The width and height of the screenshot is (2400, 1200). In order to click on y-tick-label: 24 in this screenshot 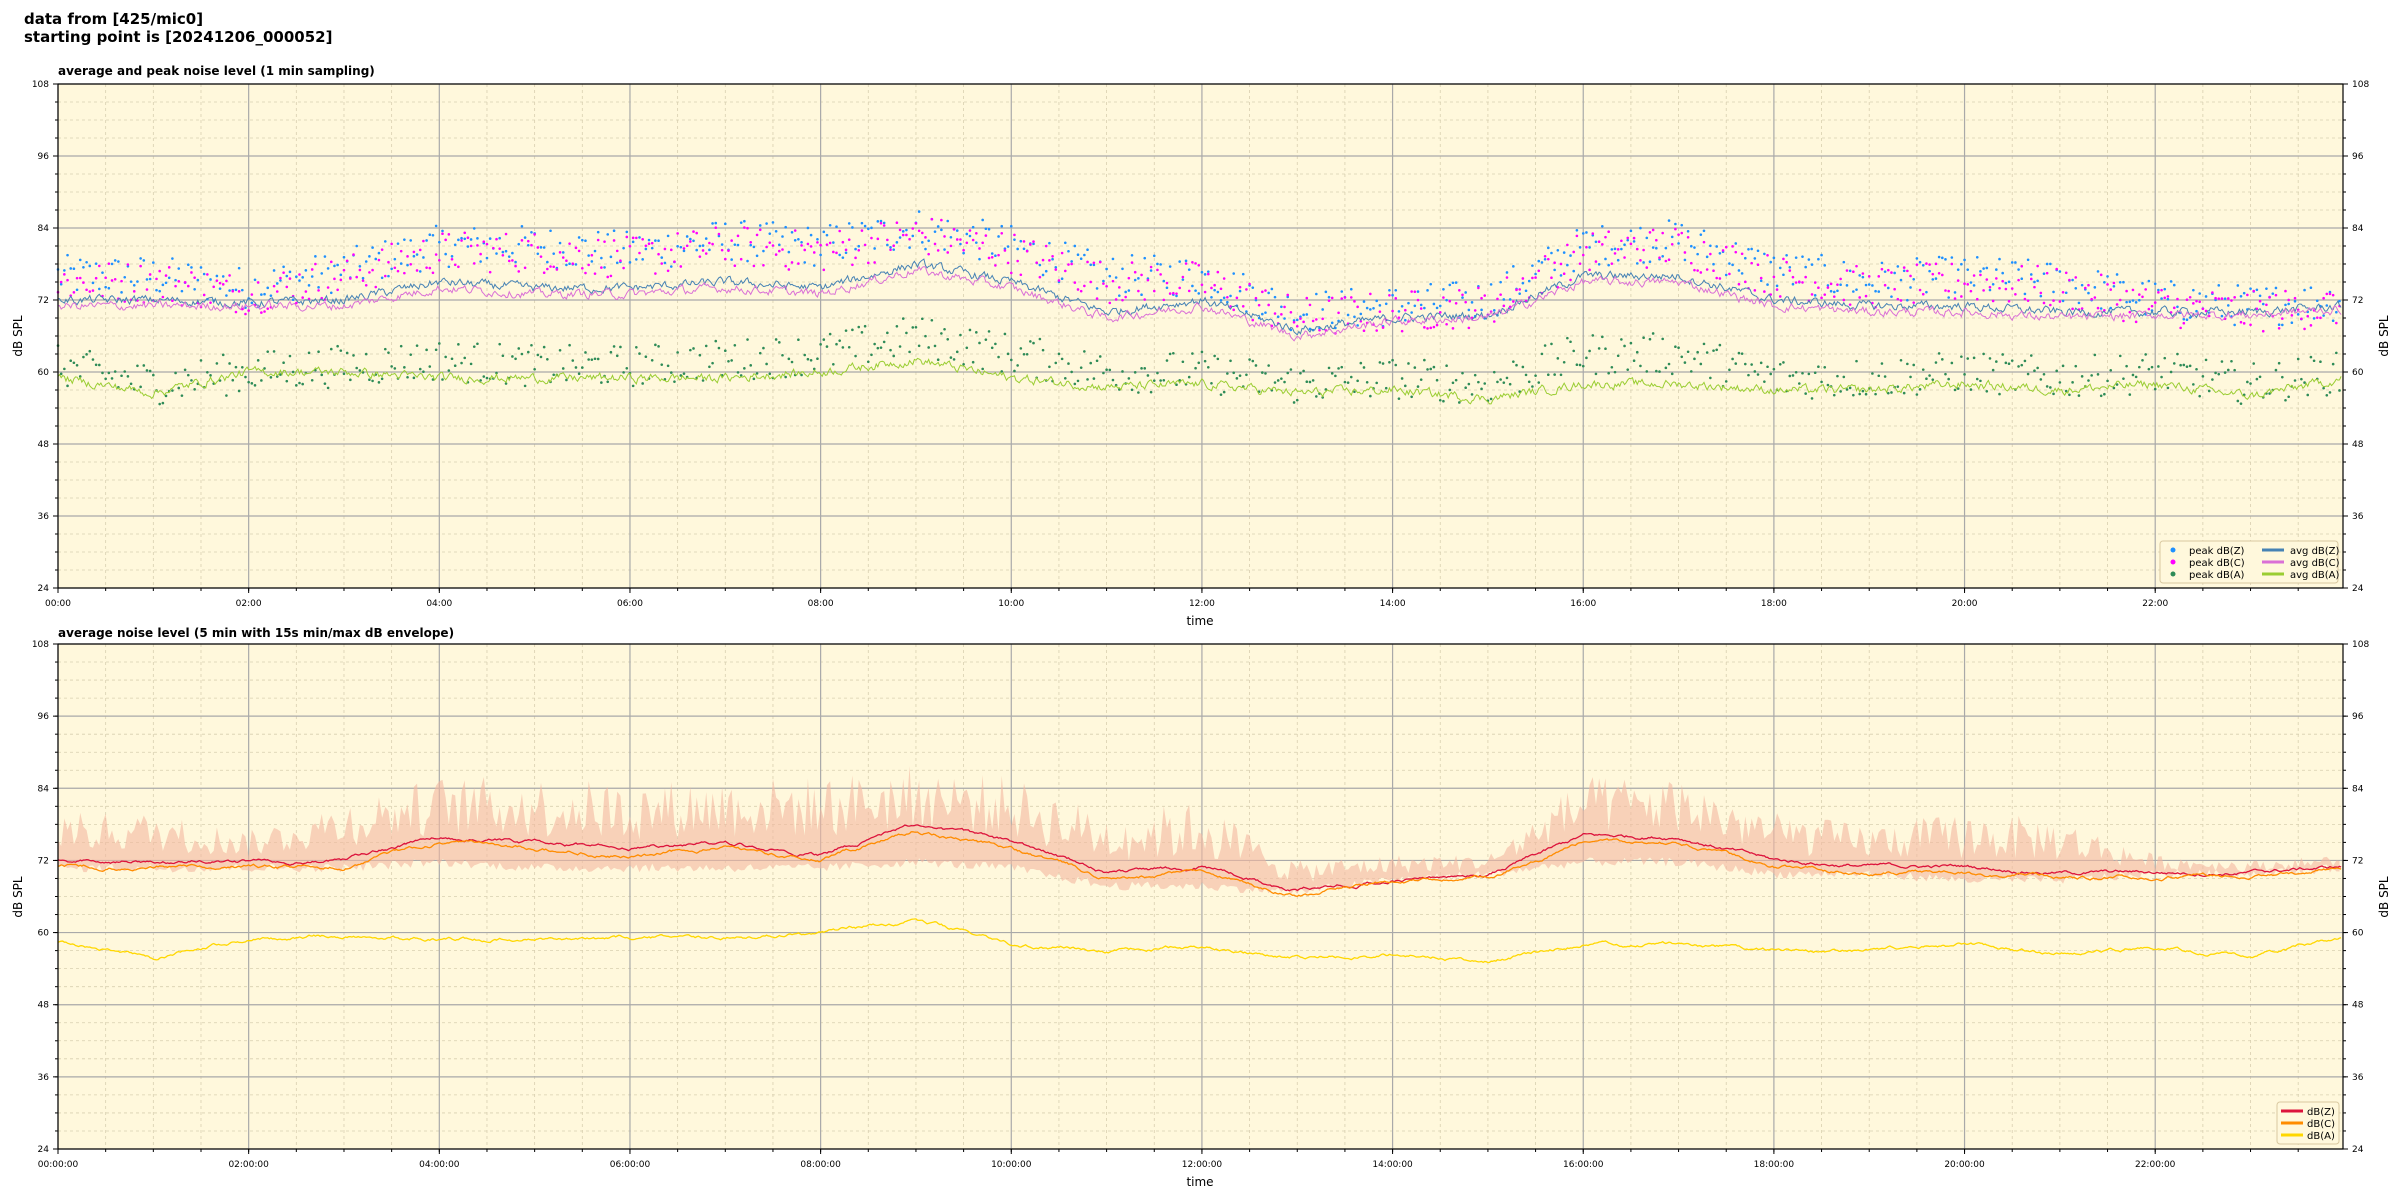, I will do `click(44, 1150)`.